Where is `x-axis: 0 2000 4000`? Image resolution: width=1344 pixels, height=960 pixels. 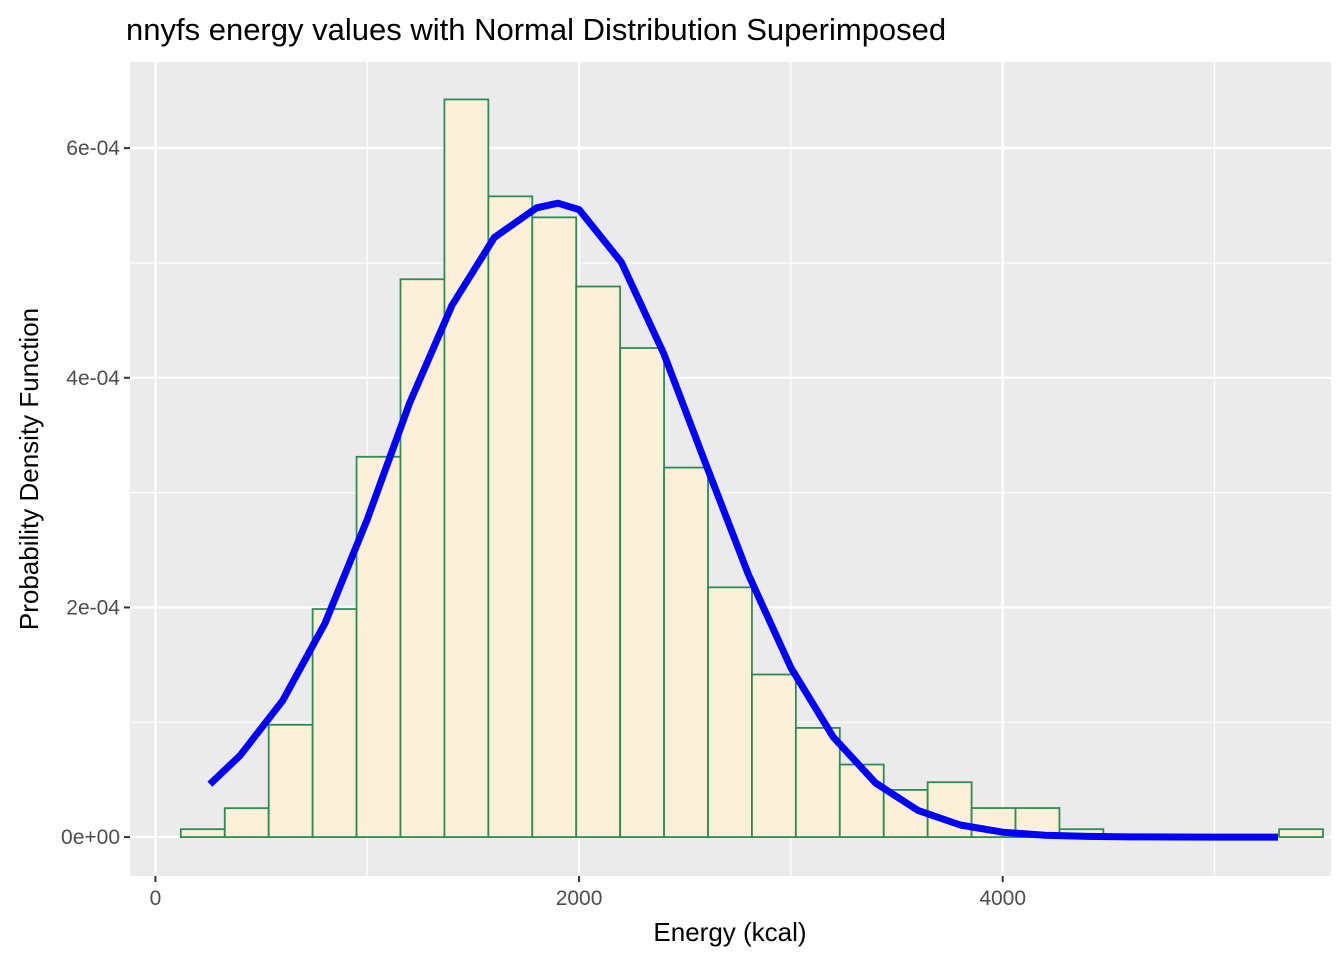 x-axis: 0 2000 4000 is located at coordinates (588, 893).